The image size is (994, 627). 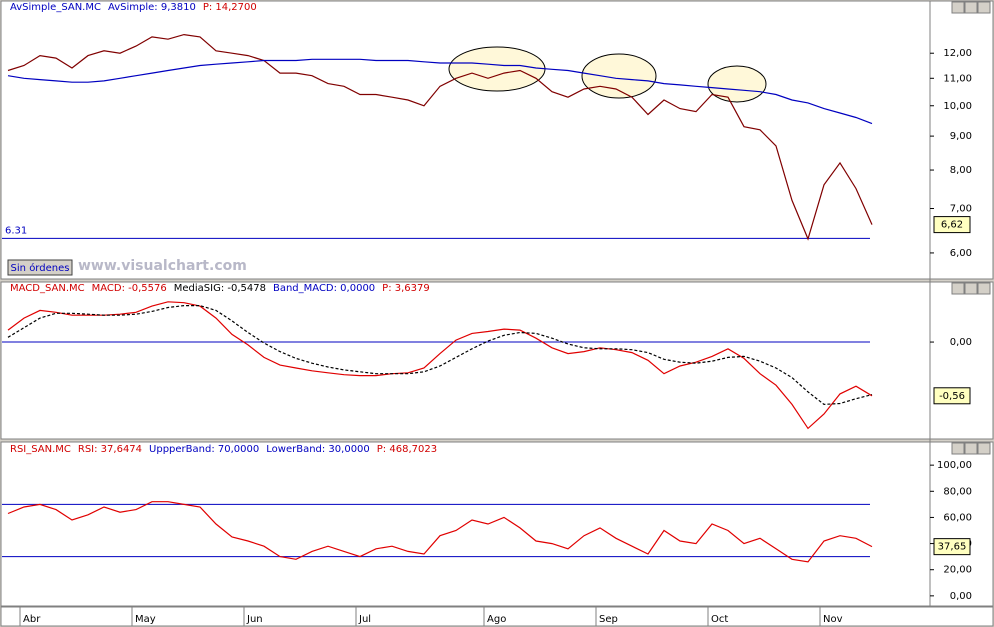 I want to click on y-tick-label: 11,00, so click(x=957, y=78).